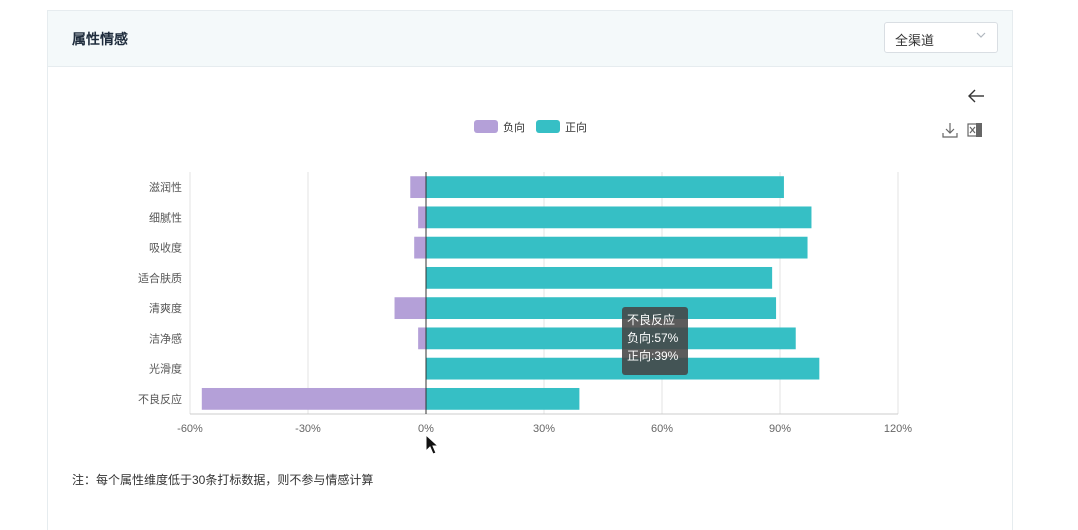  What do you see at coordinates (950, 130) in the screenshot?
I see `download-icon` at bounding box center [950, 130].